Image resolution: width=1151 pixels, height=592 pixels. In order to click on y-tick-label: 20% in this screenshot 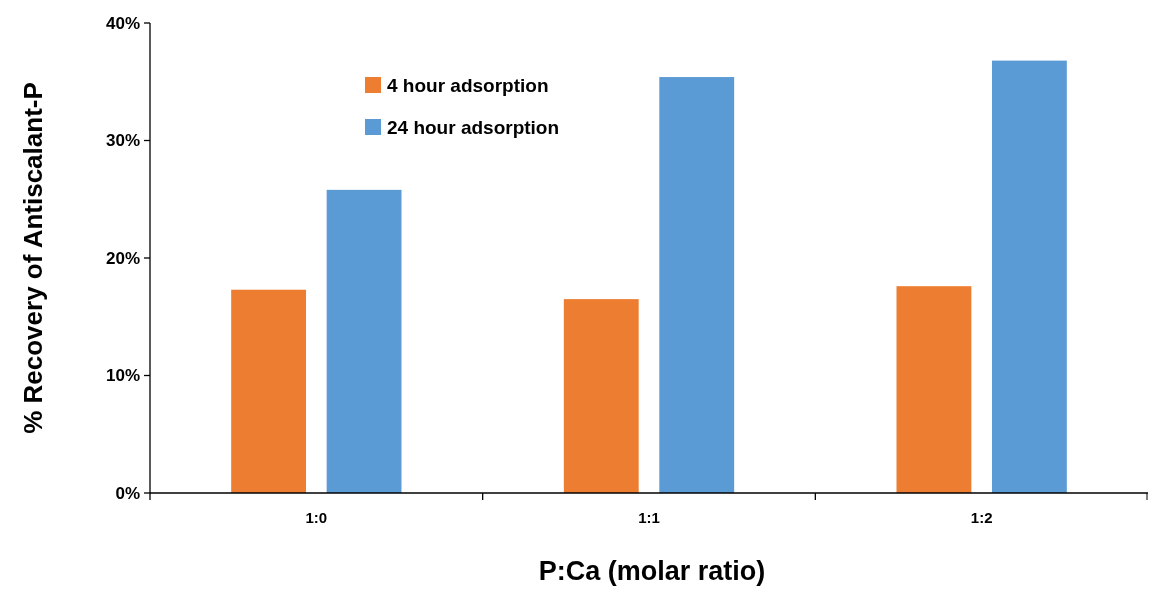, I will do `click(122, 258)`.